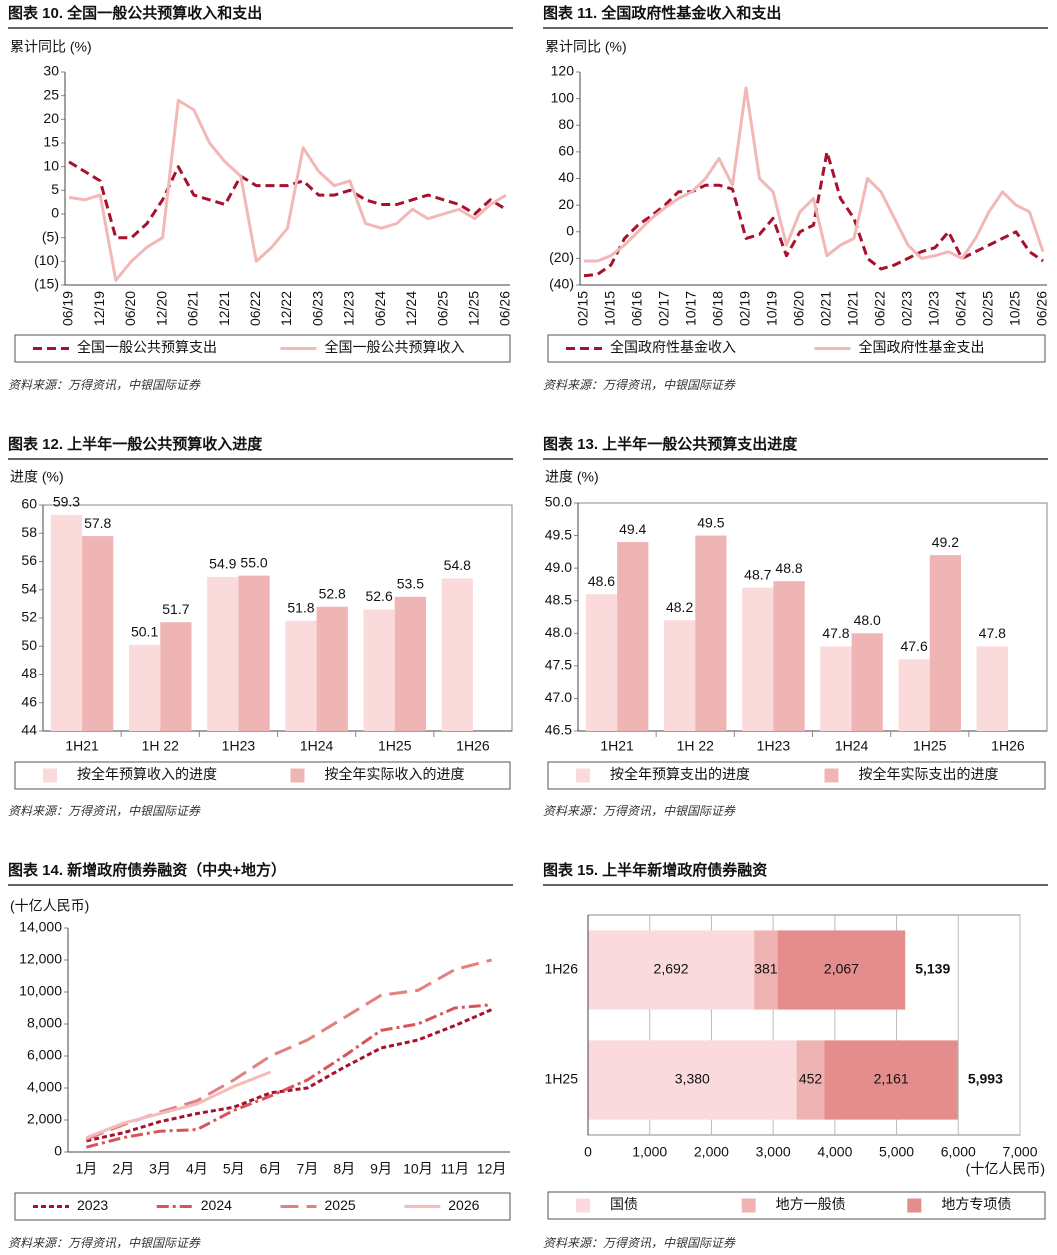 Image resolution: width=1057 pixels, height=1255 pixels. Describe the element at coordinates (772, 308) in the screenshot. I see `x-tick-label: 10/19` at that location.